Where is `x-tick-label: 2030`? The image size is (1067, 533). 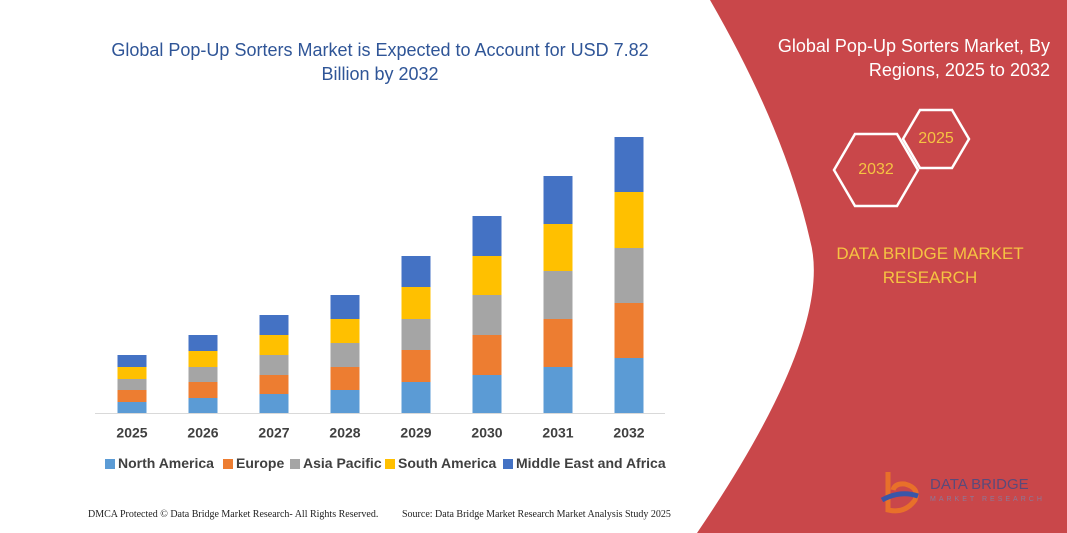
x-tick-label: 2030 is located at coordinates (486, 433).